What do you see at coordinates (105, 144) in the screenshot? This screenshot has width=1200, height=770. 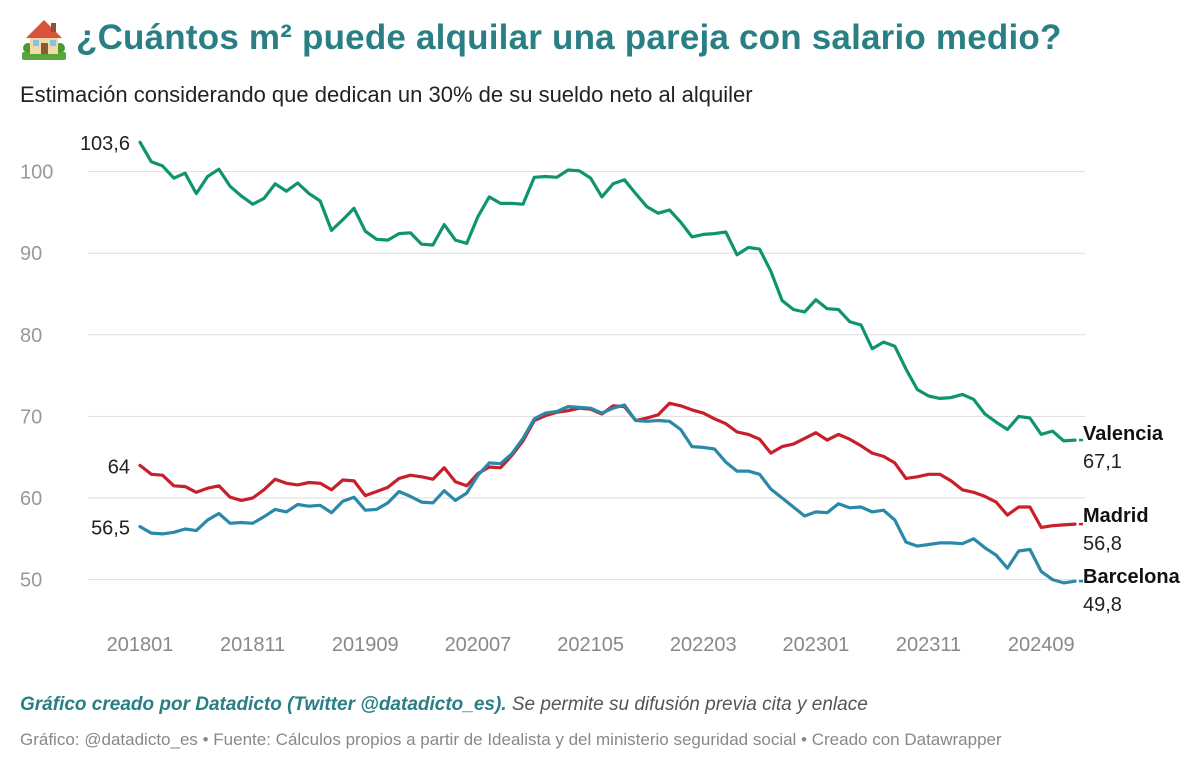 I see `start-label-valencia: 103,6` at bounding box center [105, 144].